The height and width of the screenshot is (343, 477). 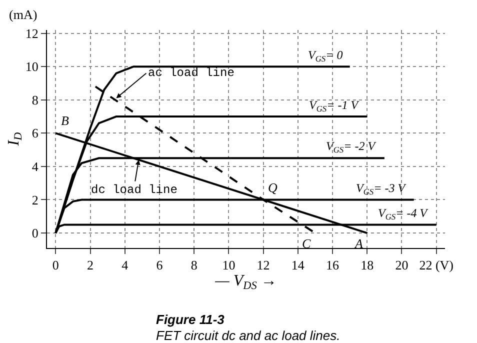 What do you see at coordinates (358, 243) in the screenshot?
I see `annotation: A` at bounding box center [358, 243].